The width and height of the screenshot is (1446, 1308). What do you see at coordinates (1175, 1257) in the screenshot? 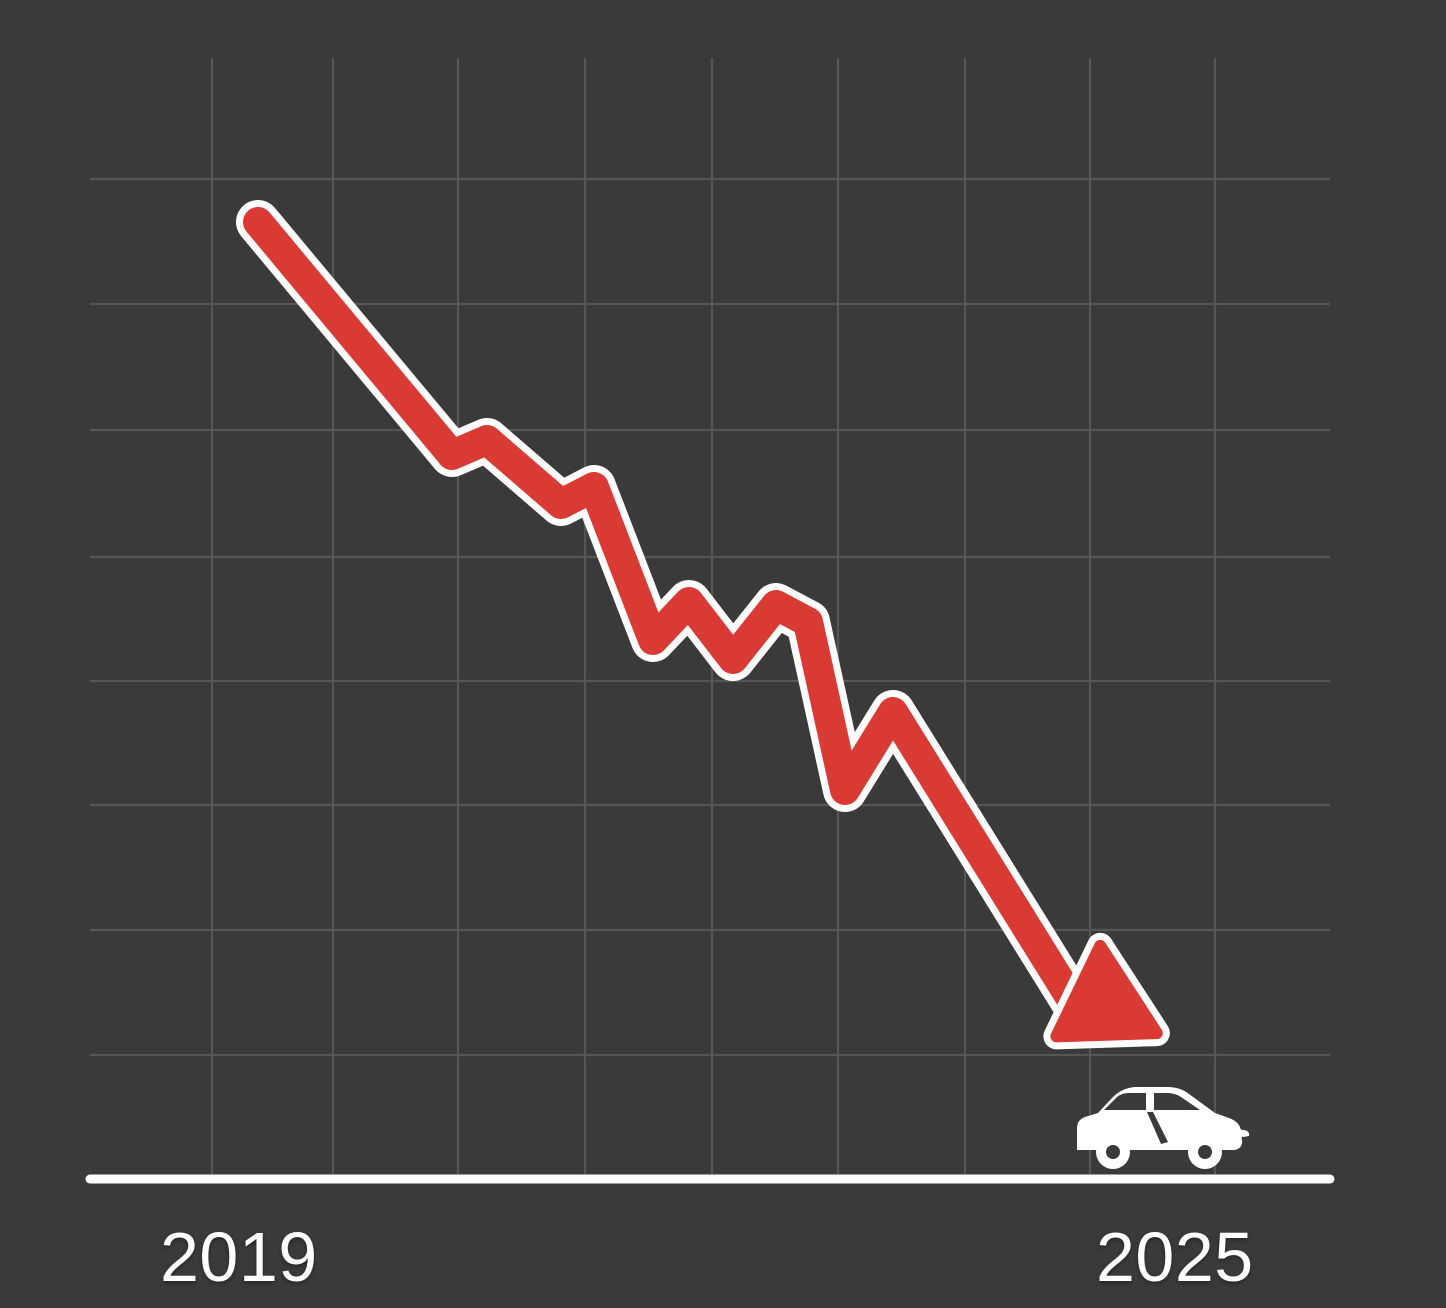
I see `x-axis-label-end: 2025` at bounding box center [1175, 1257].